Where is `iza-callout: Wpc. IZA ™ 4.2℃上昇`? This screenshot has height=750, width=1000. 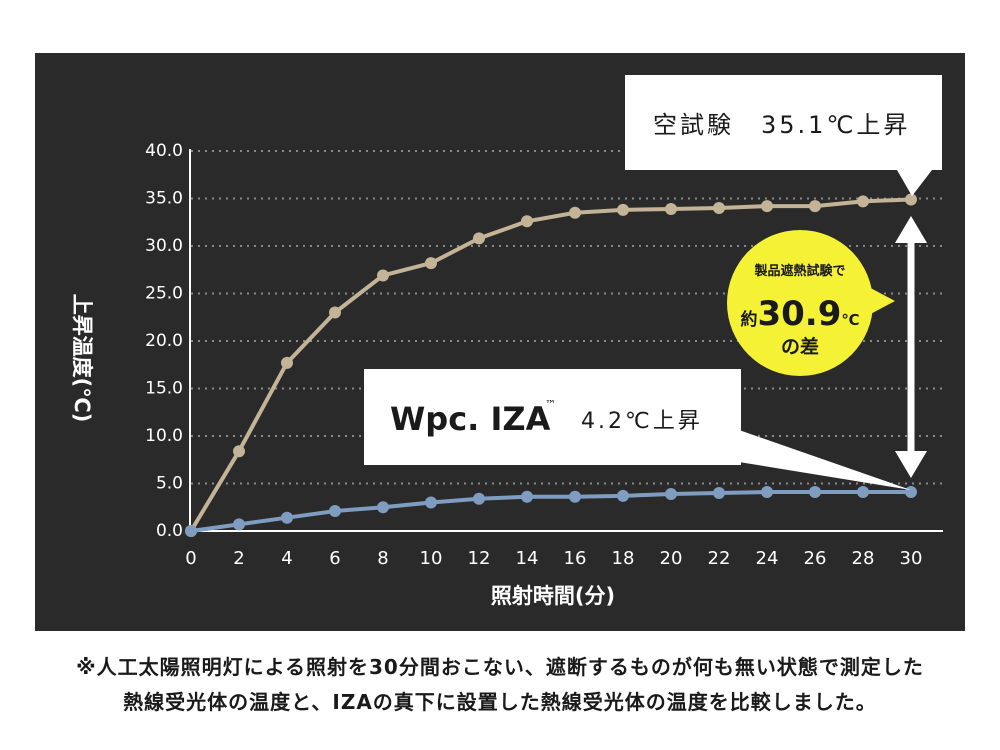
iza-callout: Wpc. IZA ™ 4.2℃上昇 is located at coordinates (637, 429).